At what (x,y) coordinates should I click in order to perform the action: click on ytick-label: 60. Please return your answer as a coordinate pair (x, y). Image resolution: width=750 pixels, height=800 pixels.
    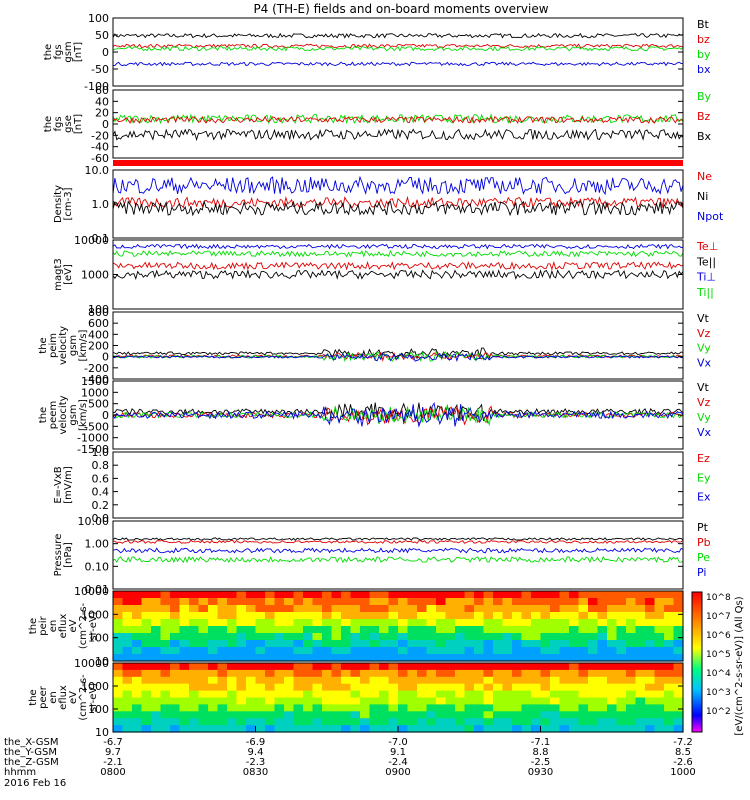
    Looking at the image, I should click on (102, 90).